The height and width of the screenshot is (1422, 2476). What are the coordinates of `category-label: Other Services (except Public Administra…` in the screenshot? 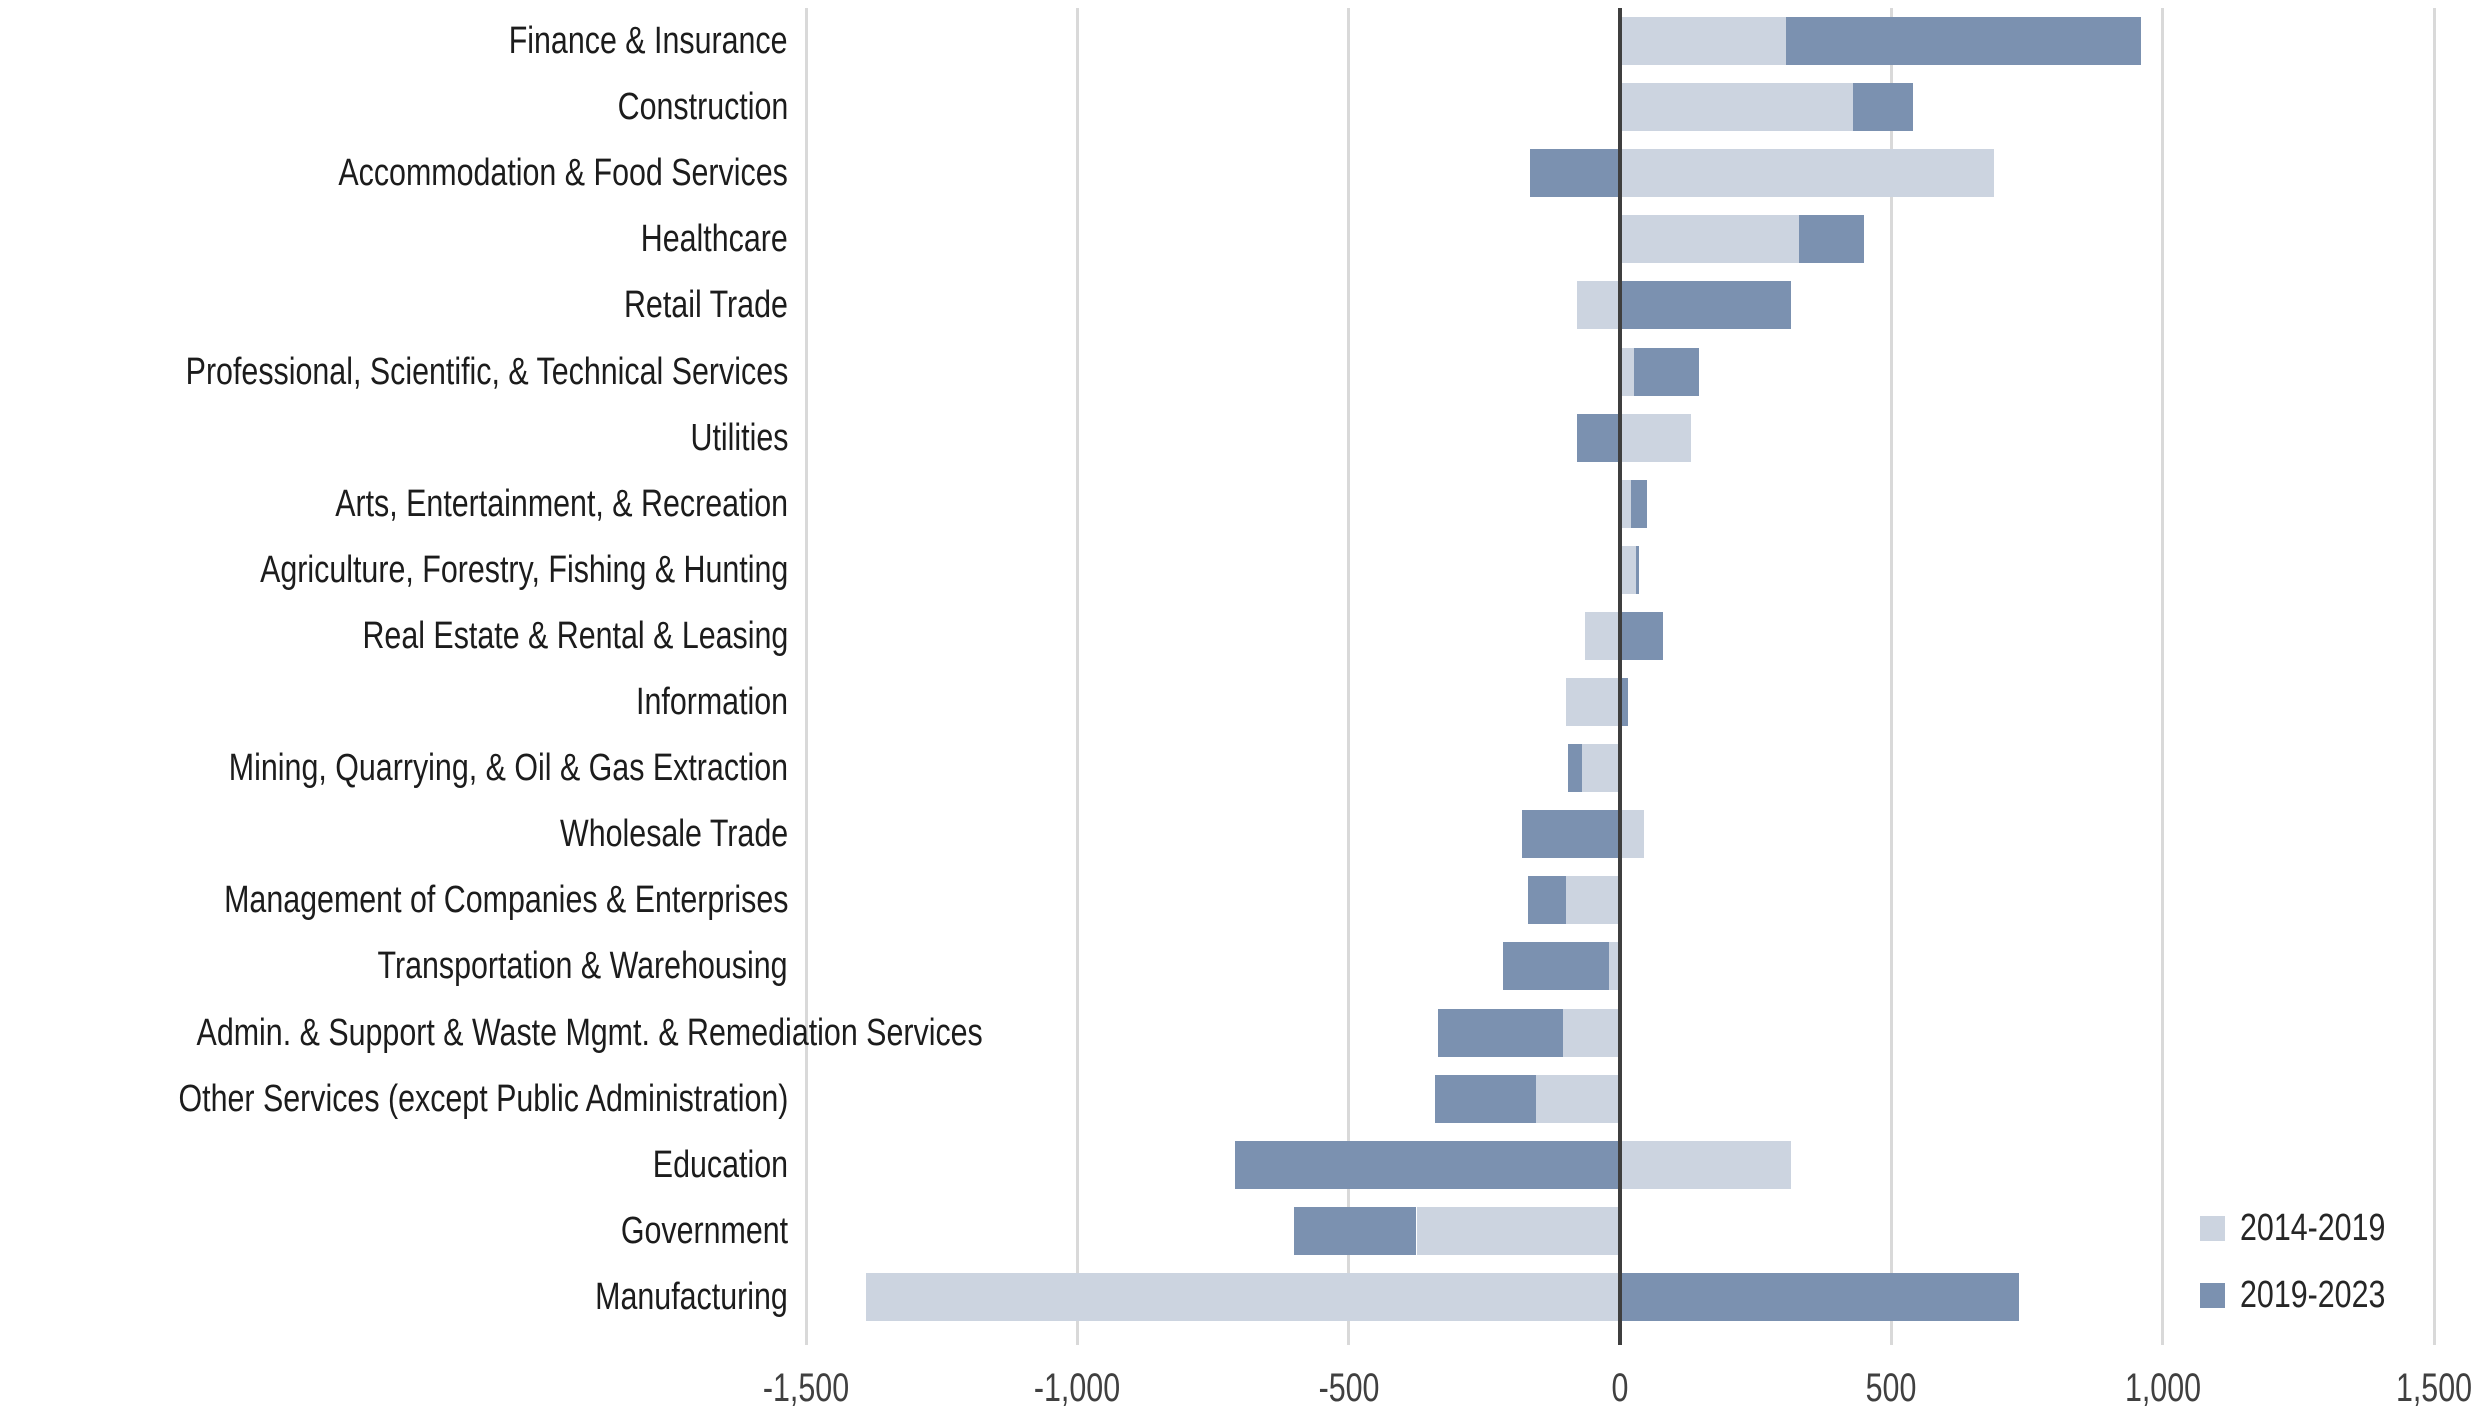 It's located at (483, 1098).